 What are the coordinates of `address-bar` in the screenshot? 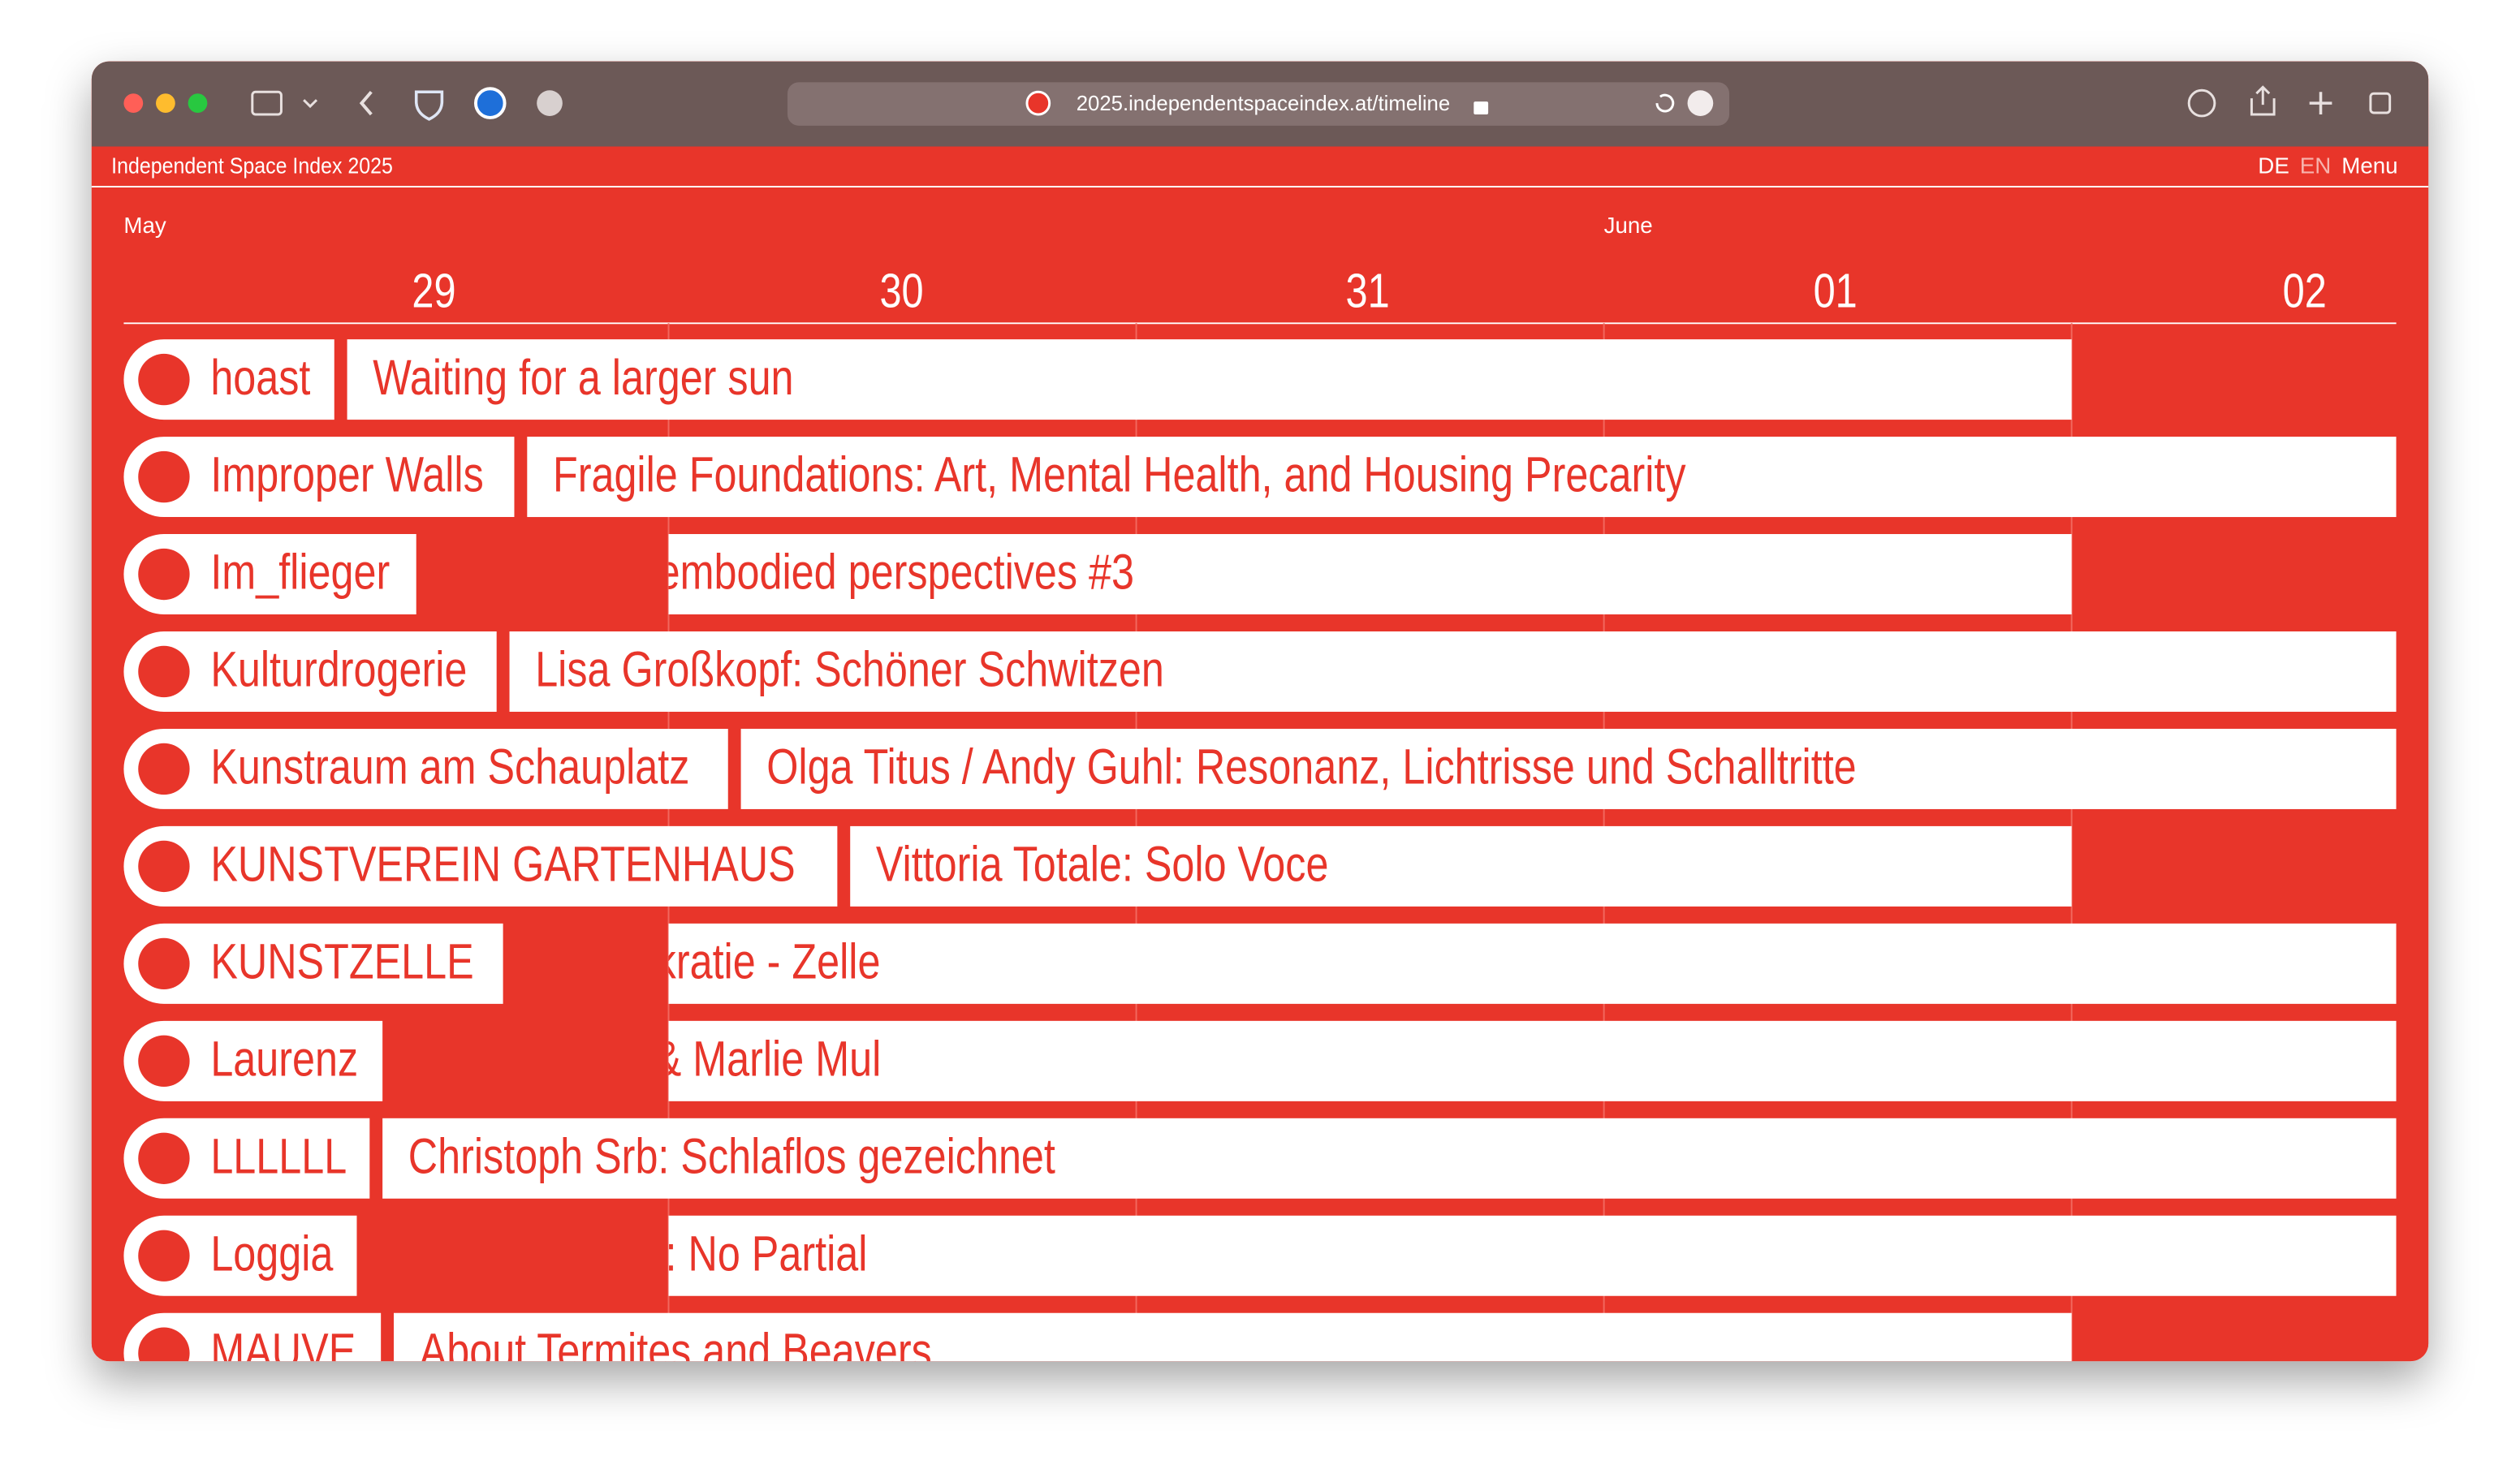 It's located at (1259, 104).